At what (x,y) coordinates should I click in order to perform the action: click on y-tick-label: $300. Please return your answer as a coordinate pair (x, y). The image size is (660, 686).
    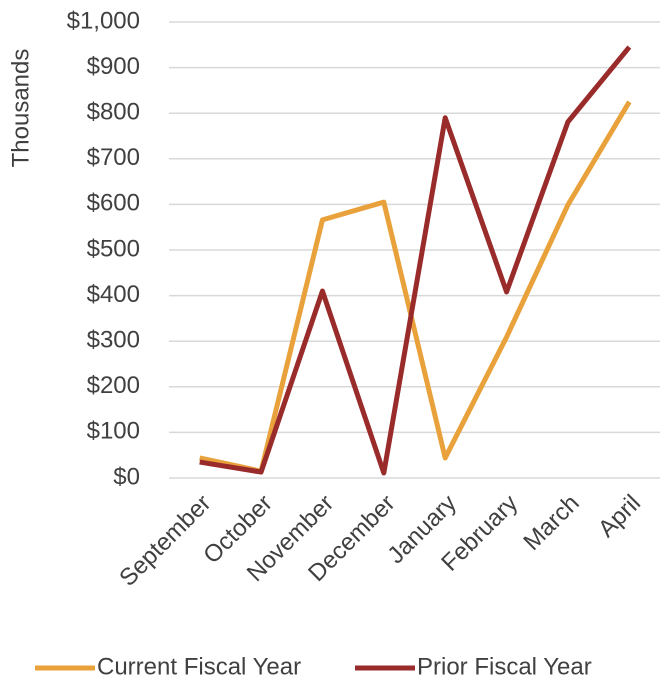
    Looking at the image, I should click on (113, 340).